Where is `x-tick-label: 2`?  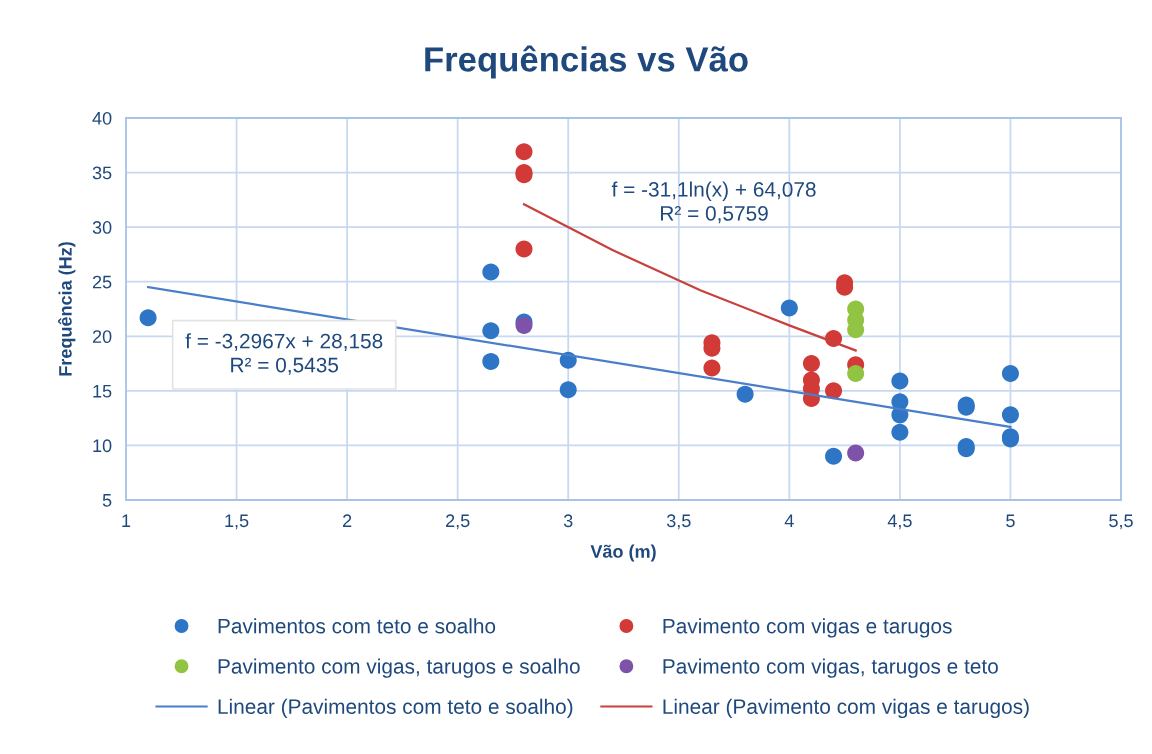 x-tick-label: 2 is located at coordinates (347, 520).